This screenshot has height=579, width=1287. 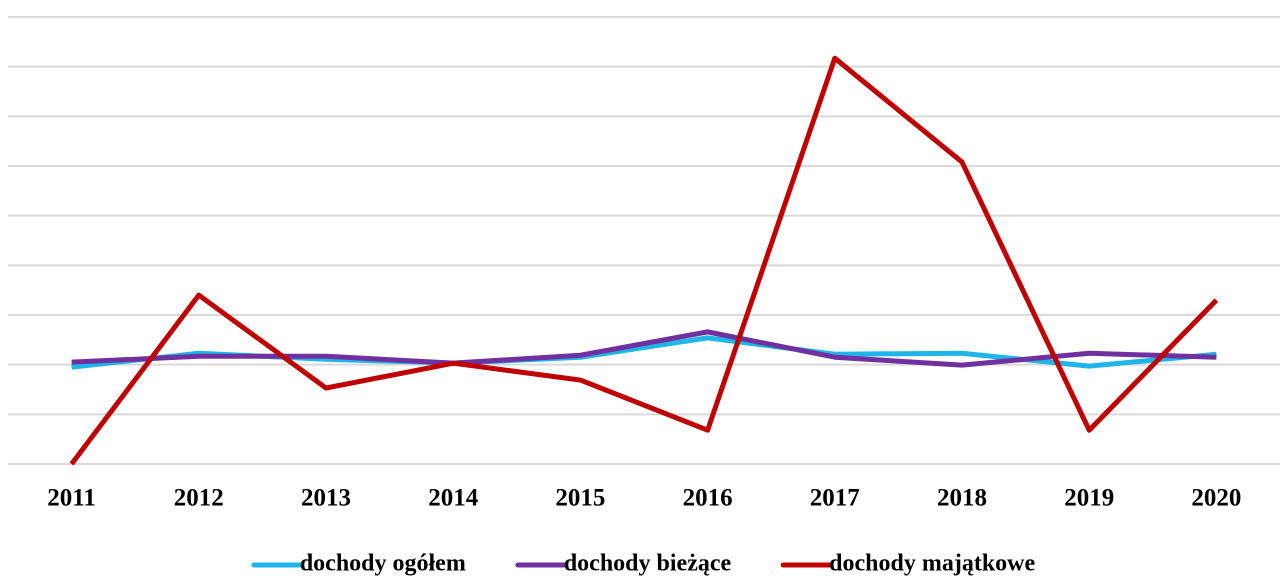 I want to click on x-tick-label: 2011, so click(x=71, y=498).